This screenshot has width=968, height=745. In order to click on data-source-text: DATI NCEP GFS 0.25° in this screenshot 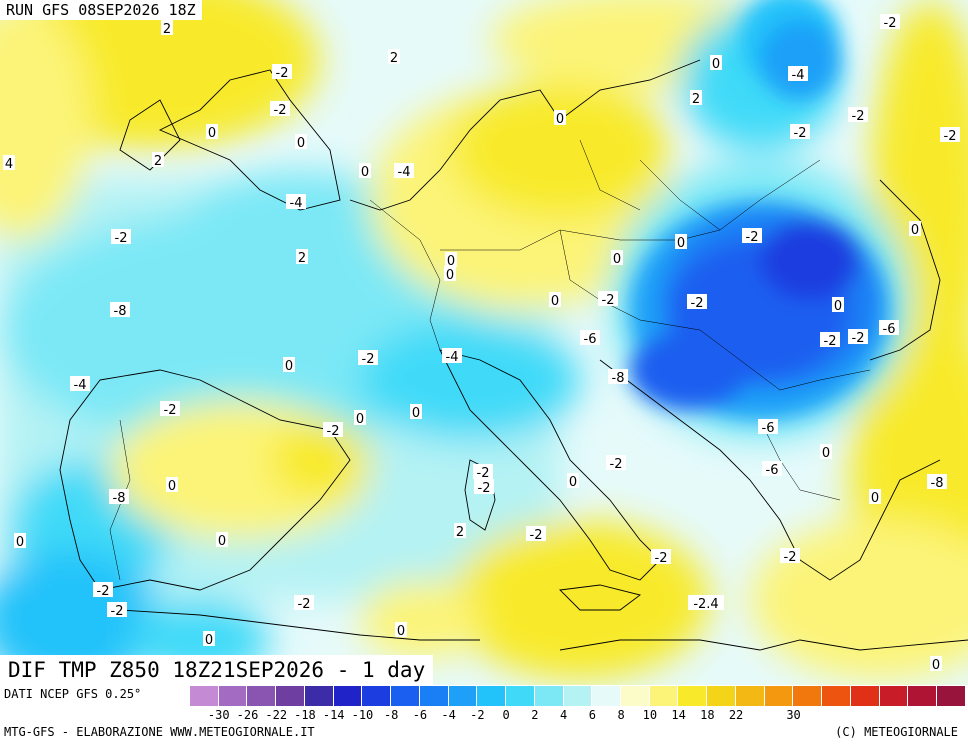, I will do `click(73, 694)`.